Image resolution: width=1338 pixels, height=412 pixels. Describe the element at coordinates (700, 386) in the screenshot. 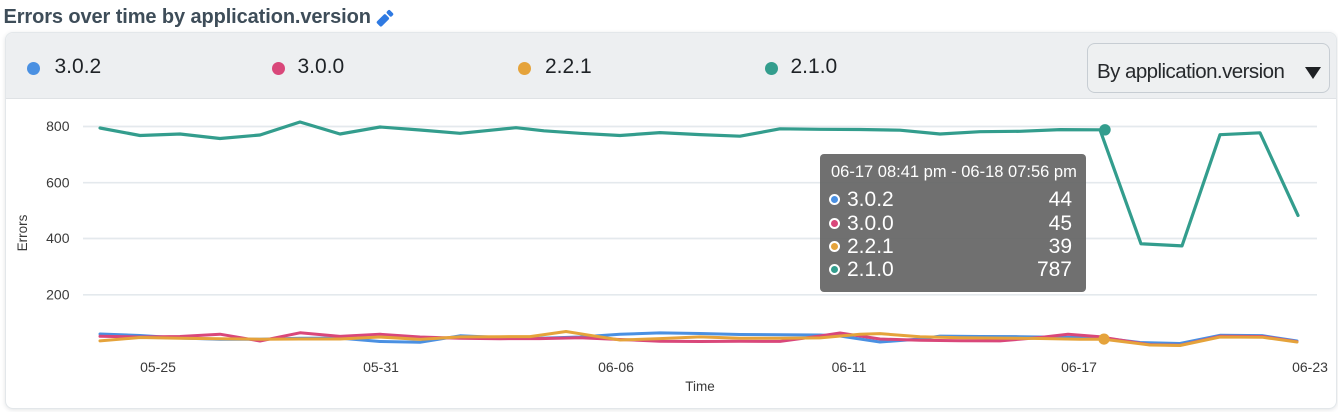

I see `svg-text: Time` at that location.